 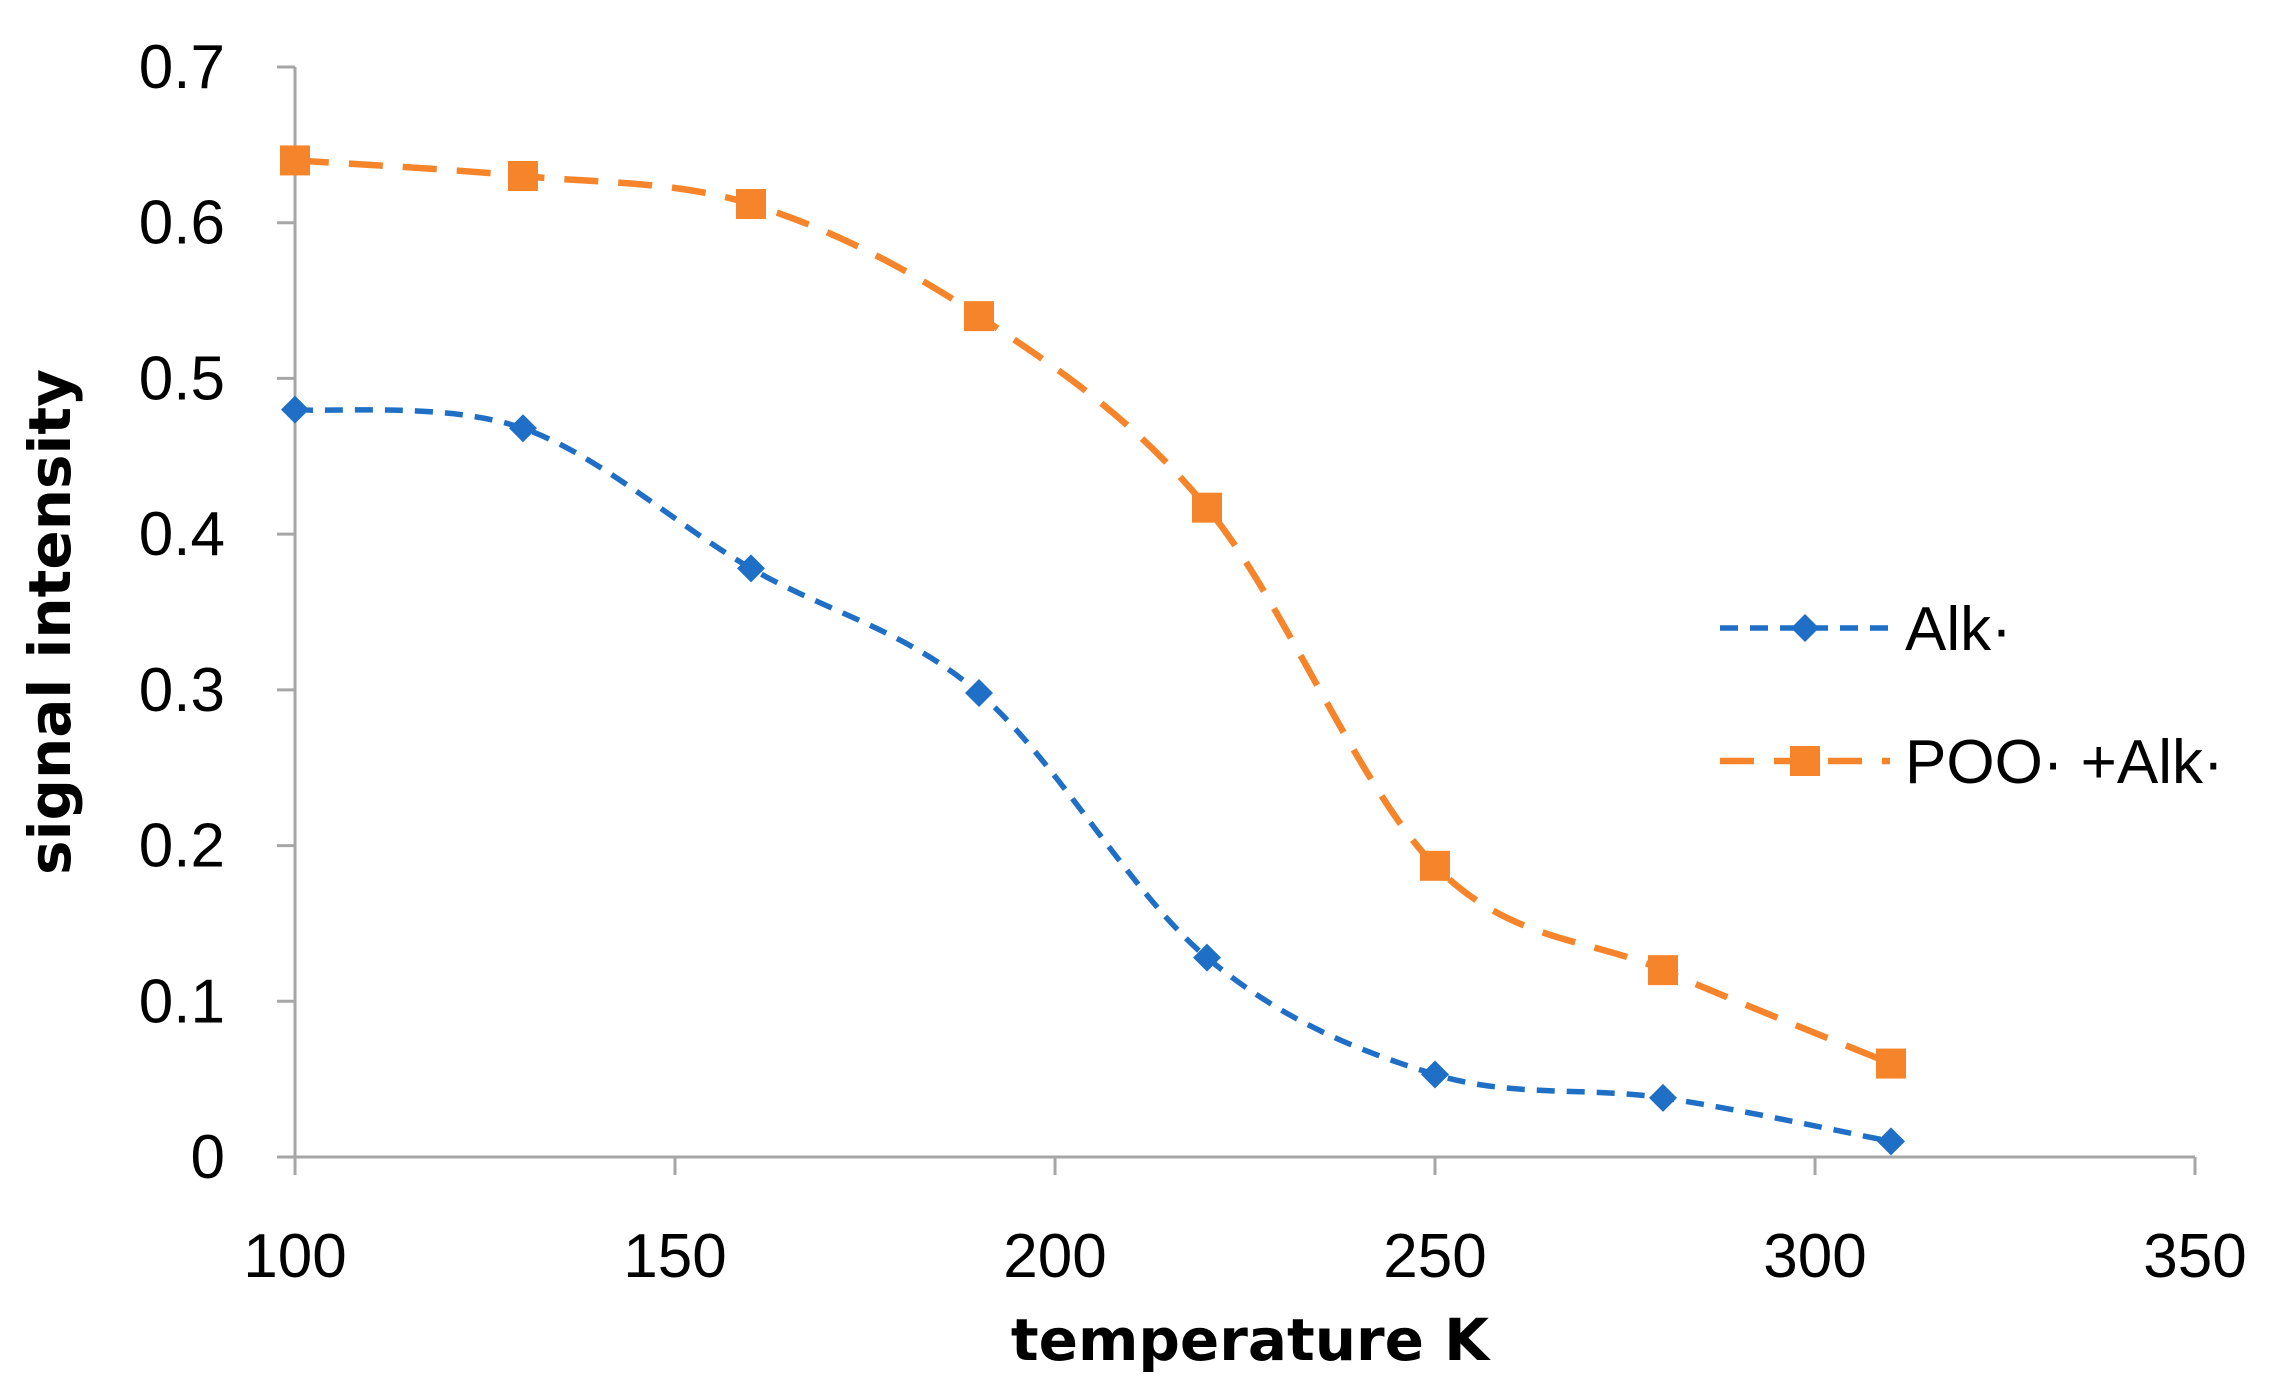 What do you see at coordinates (1814, 1256) in the screenshot?
I see `x-tick-label: 300` at bounding box center [1814, 1256].